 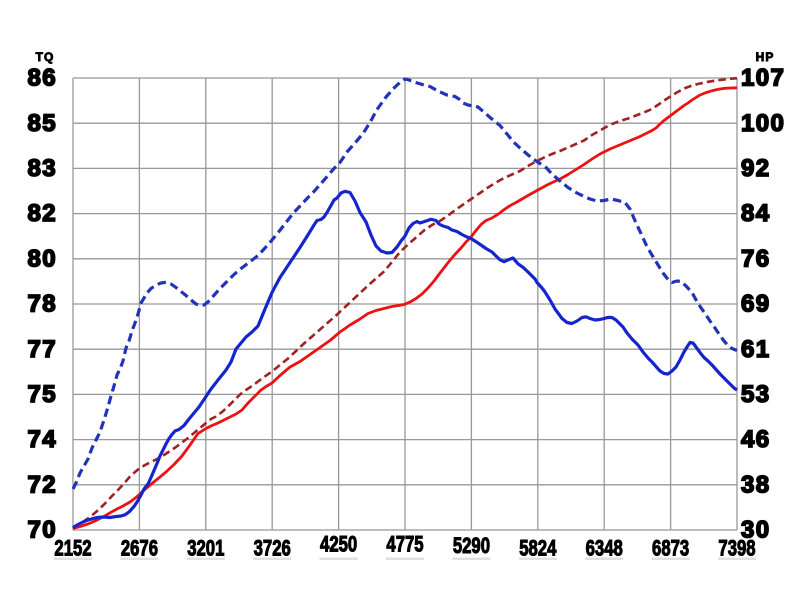 I want to click on svg-text: 77, so click(x=43, y=349).